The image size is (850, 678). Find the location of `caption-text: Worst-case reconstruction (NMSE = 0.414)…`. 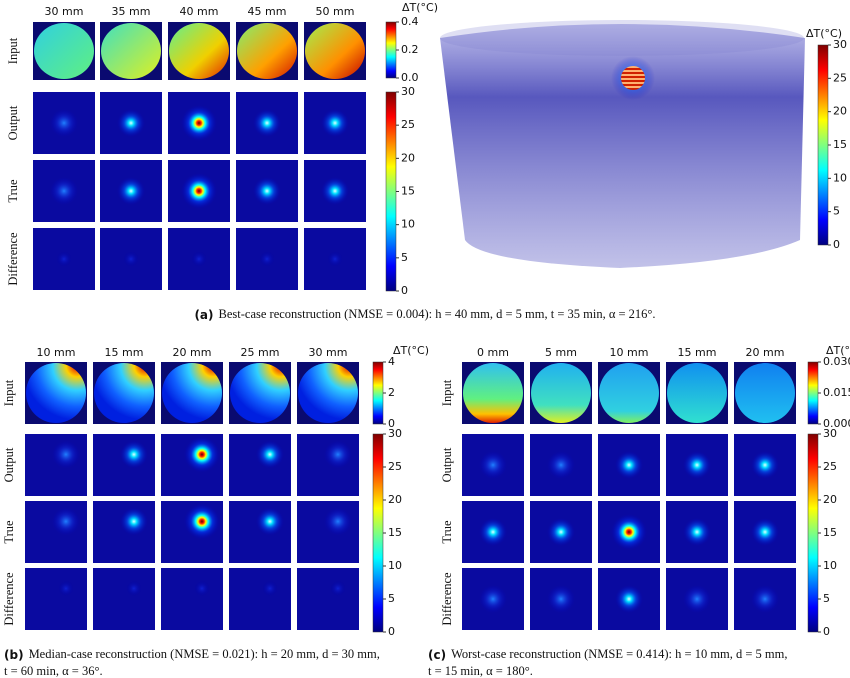

caption-text: Worst-case reconstruction (NMSE = 0.414)… is located at coordinates (619, 654).